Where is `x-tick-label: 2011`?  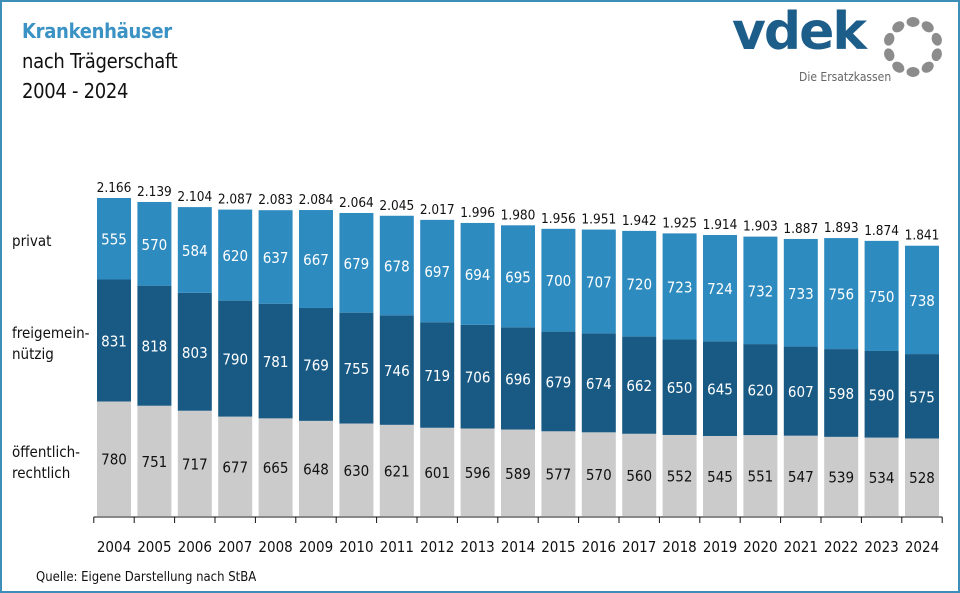
x-tick-label: 2011 is located at coordinates (397, 547).